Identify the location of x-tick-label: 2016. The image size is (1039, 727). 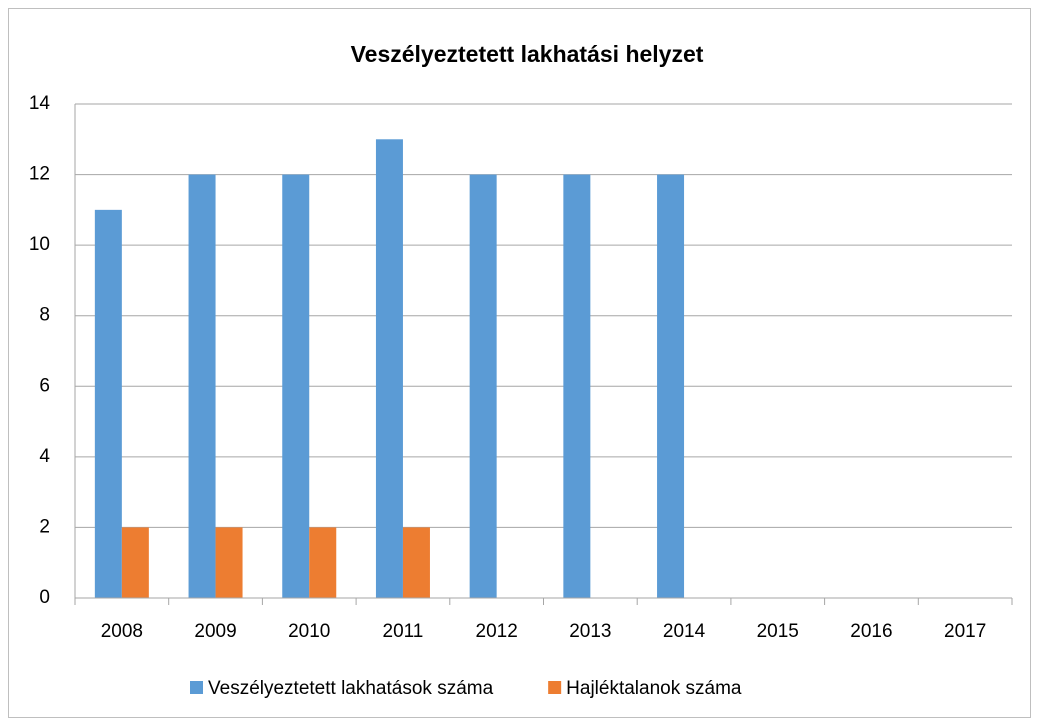
(871, 631).